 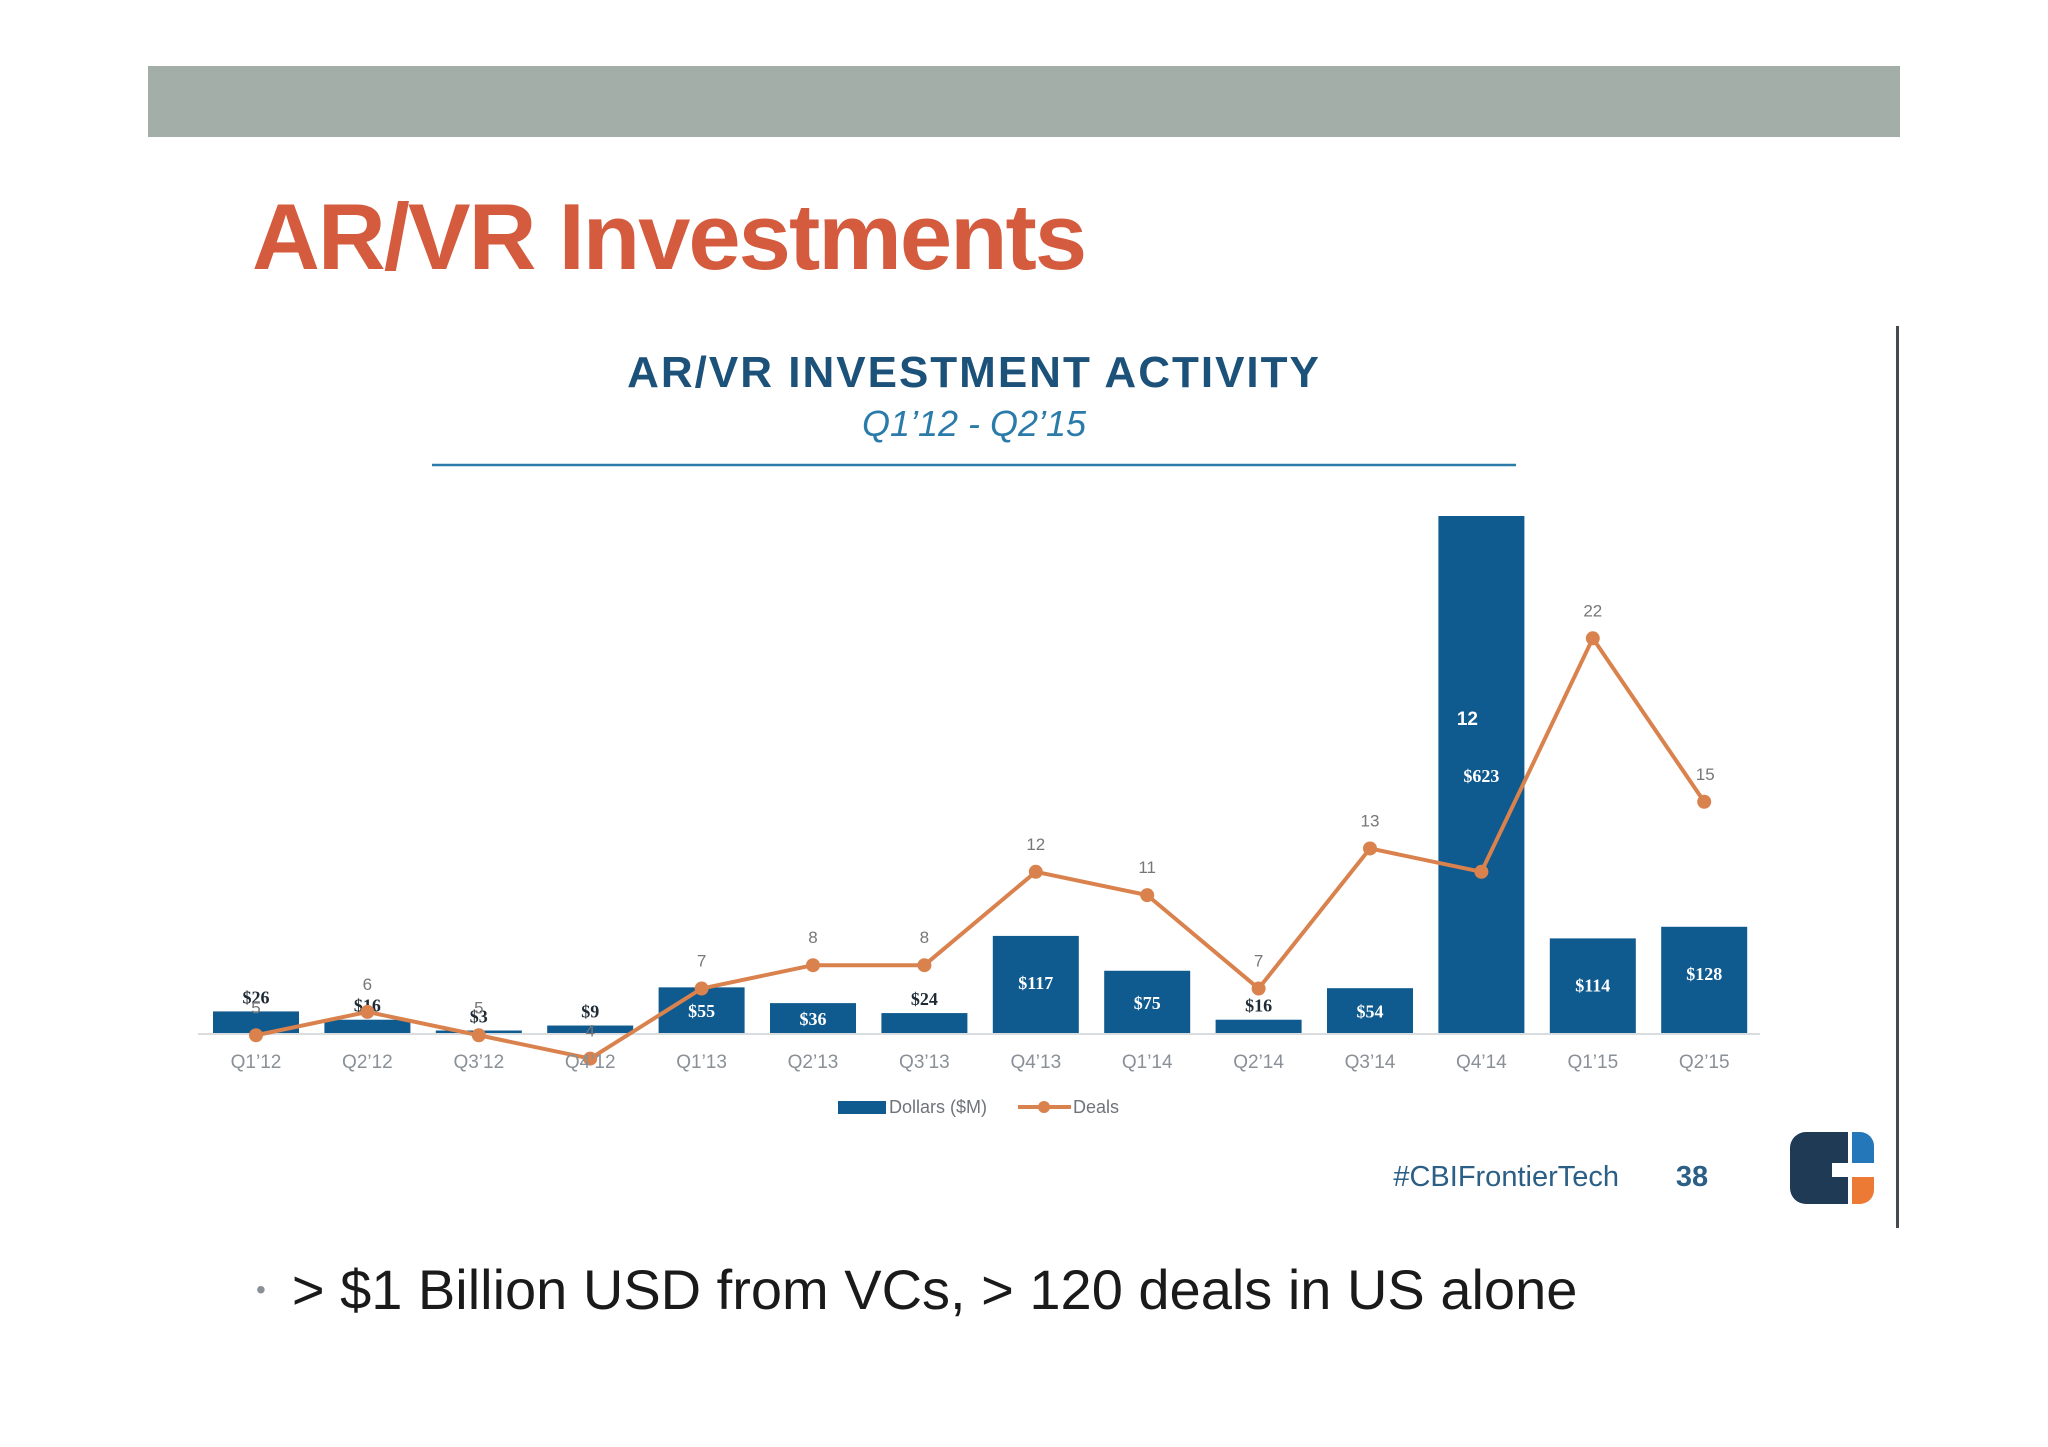 I want to click on deals-label-7: 12, so click(x=1035, y=844).